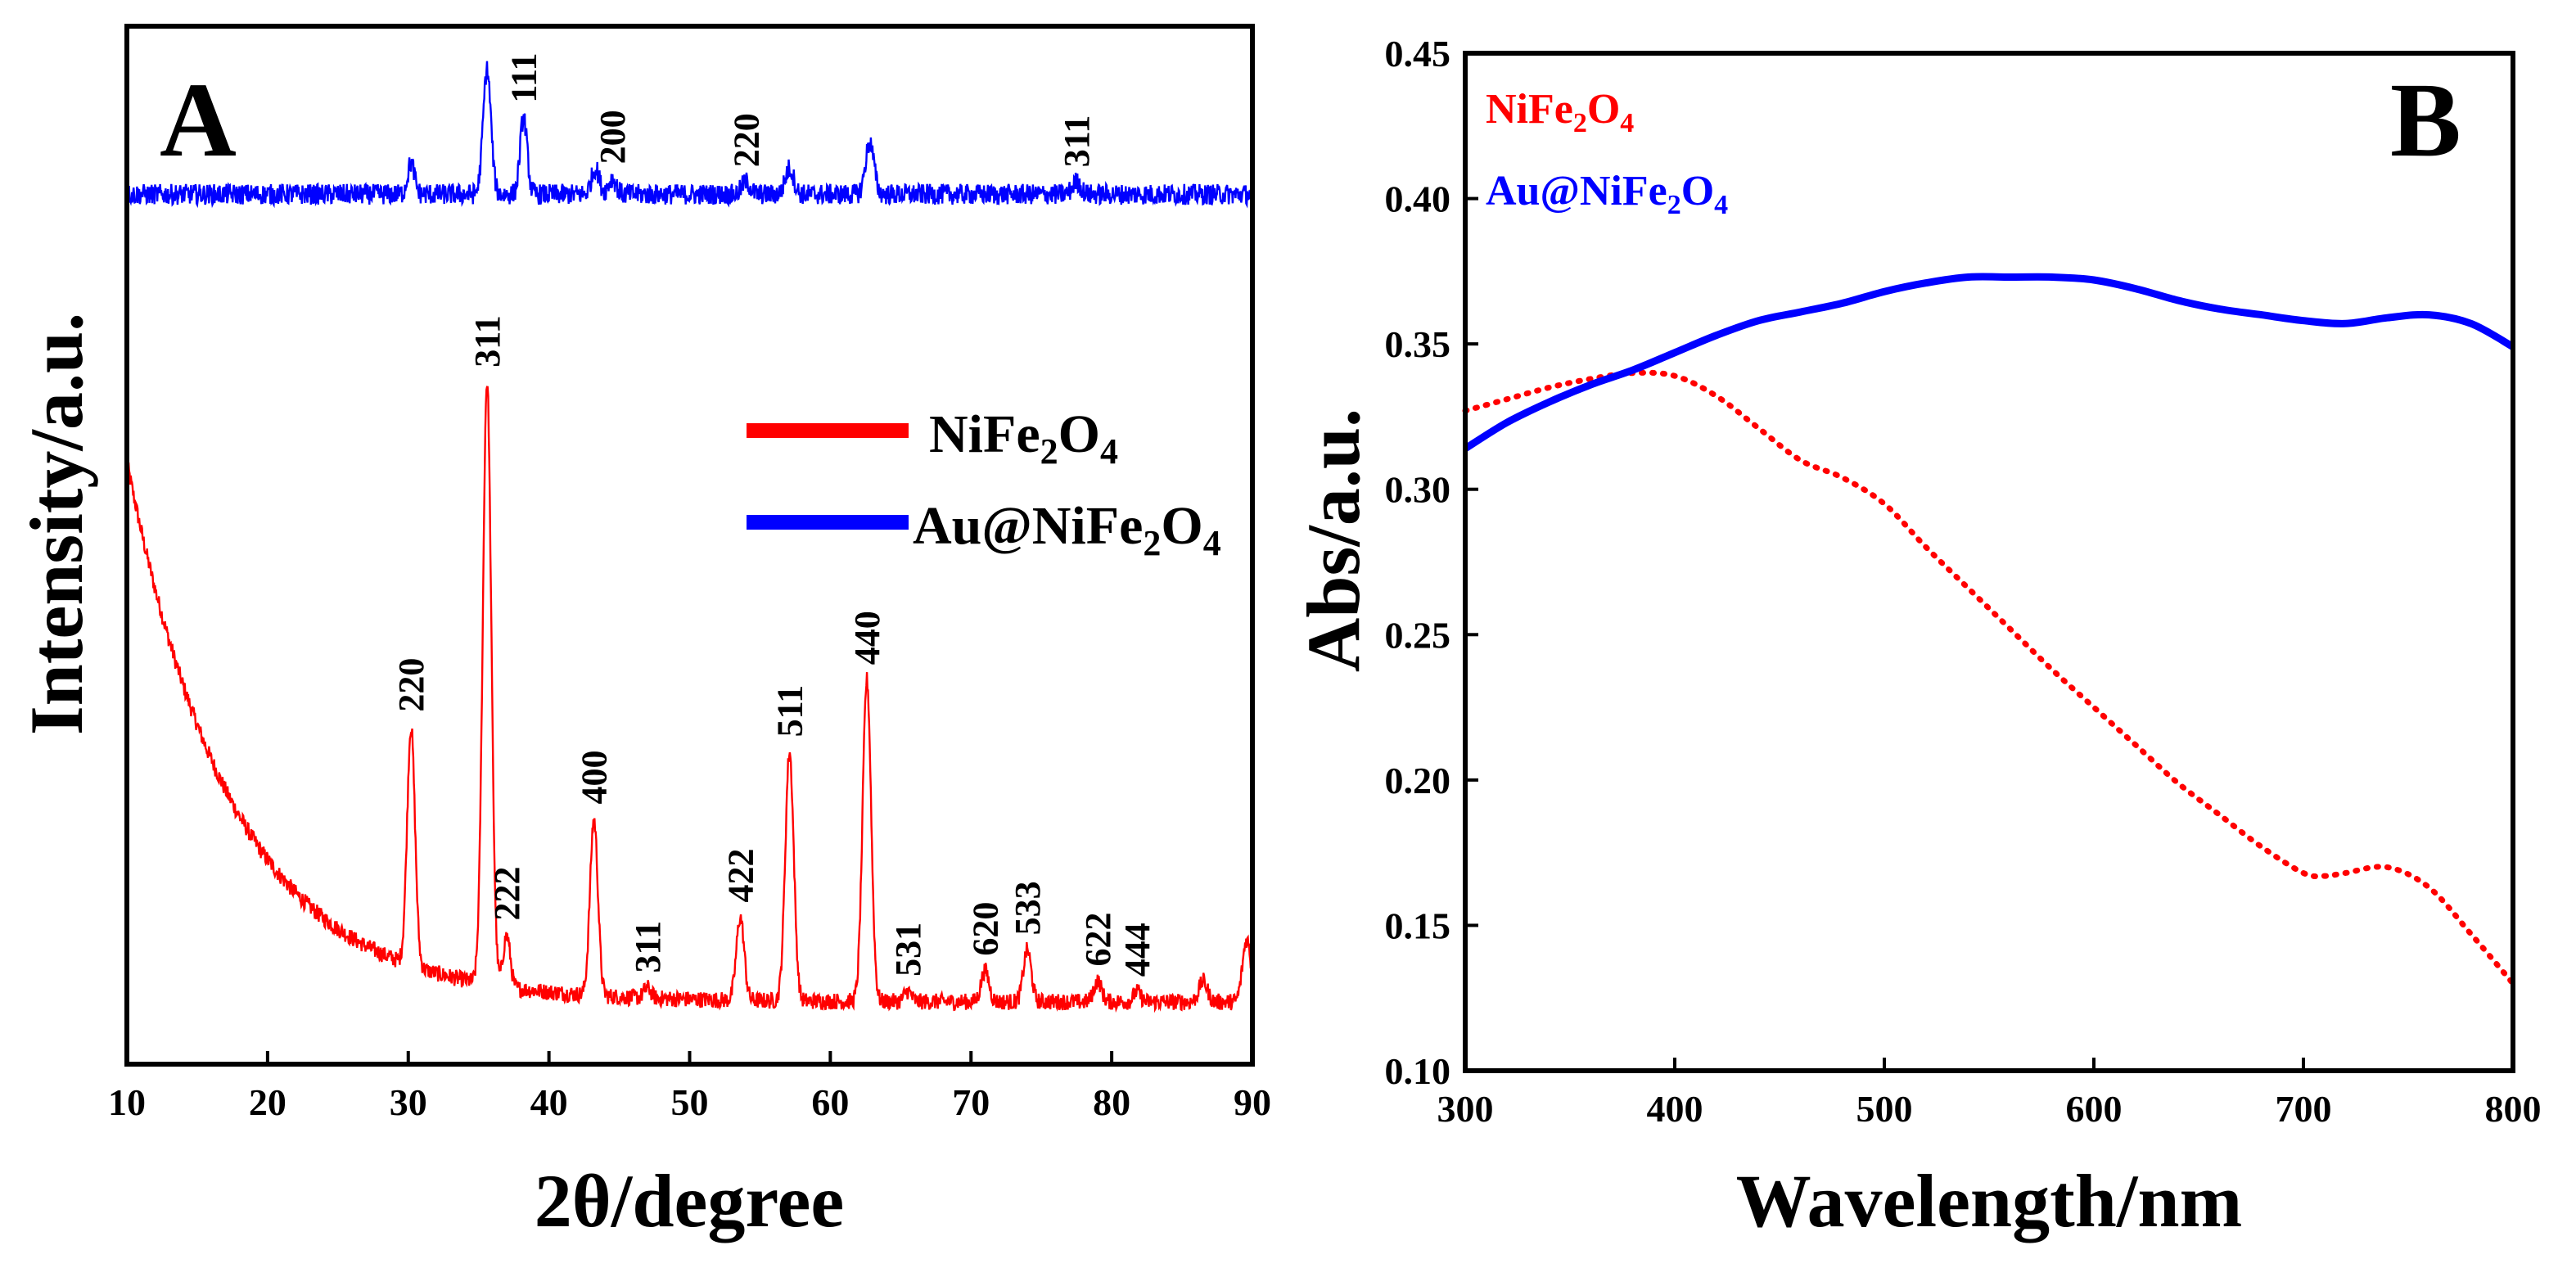 This screenshot has height=1277, width=2576. Describe the element at coordinates (1418, 199) in the screenshot. I see `panel-b-y-tick-label: 0.40` at that location.